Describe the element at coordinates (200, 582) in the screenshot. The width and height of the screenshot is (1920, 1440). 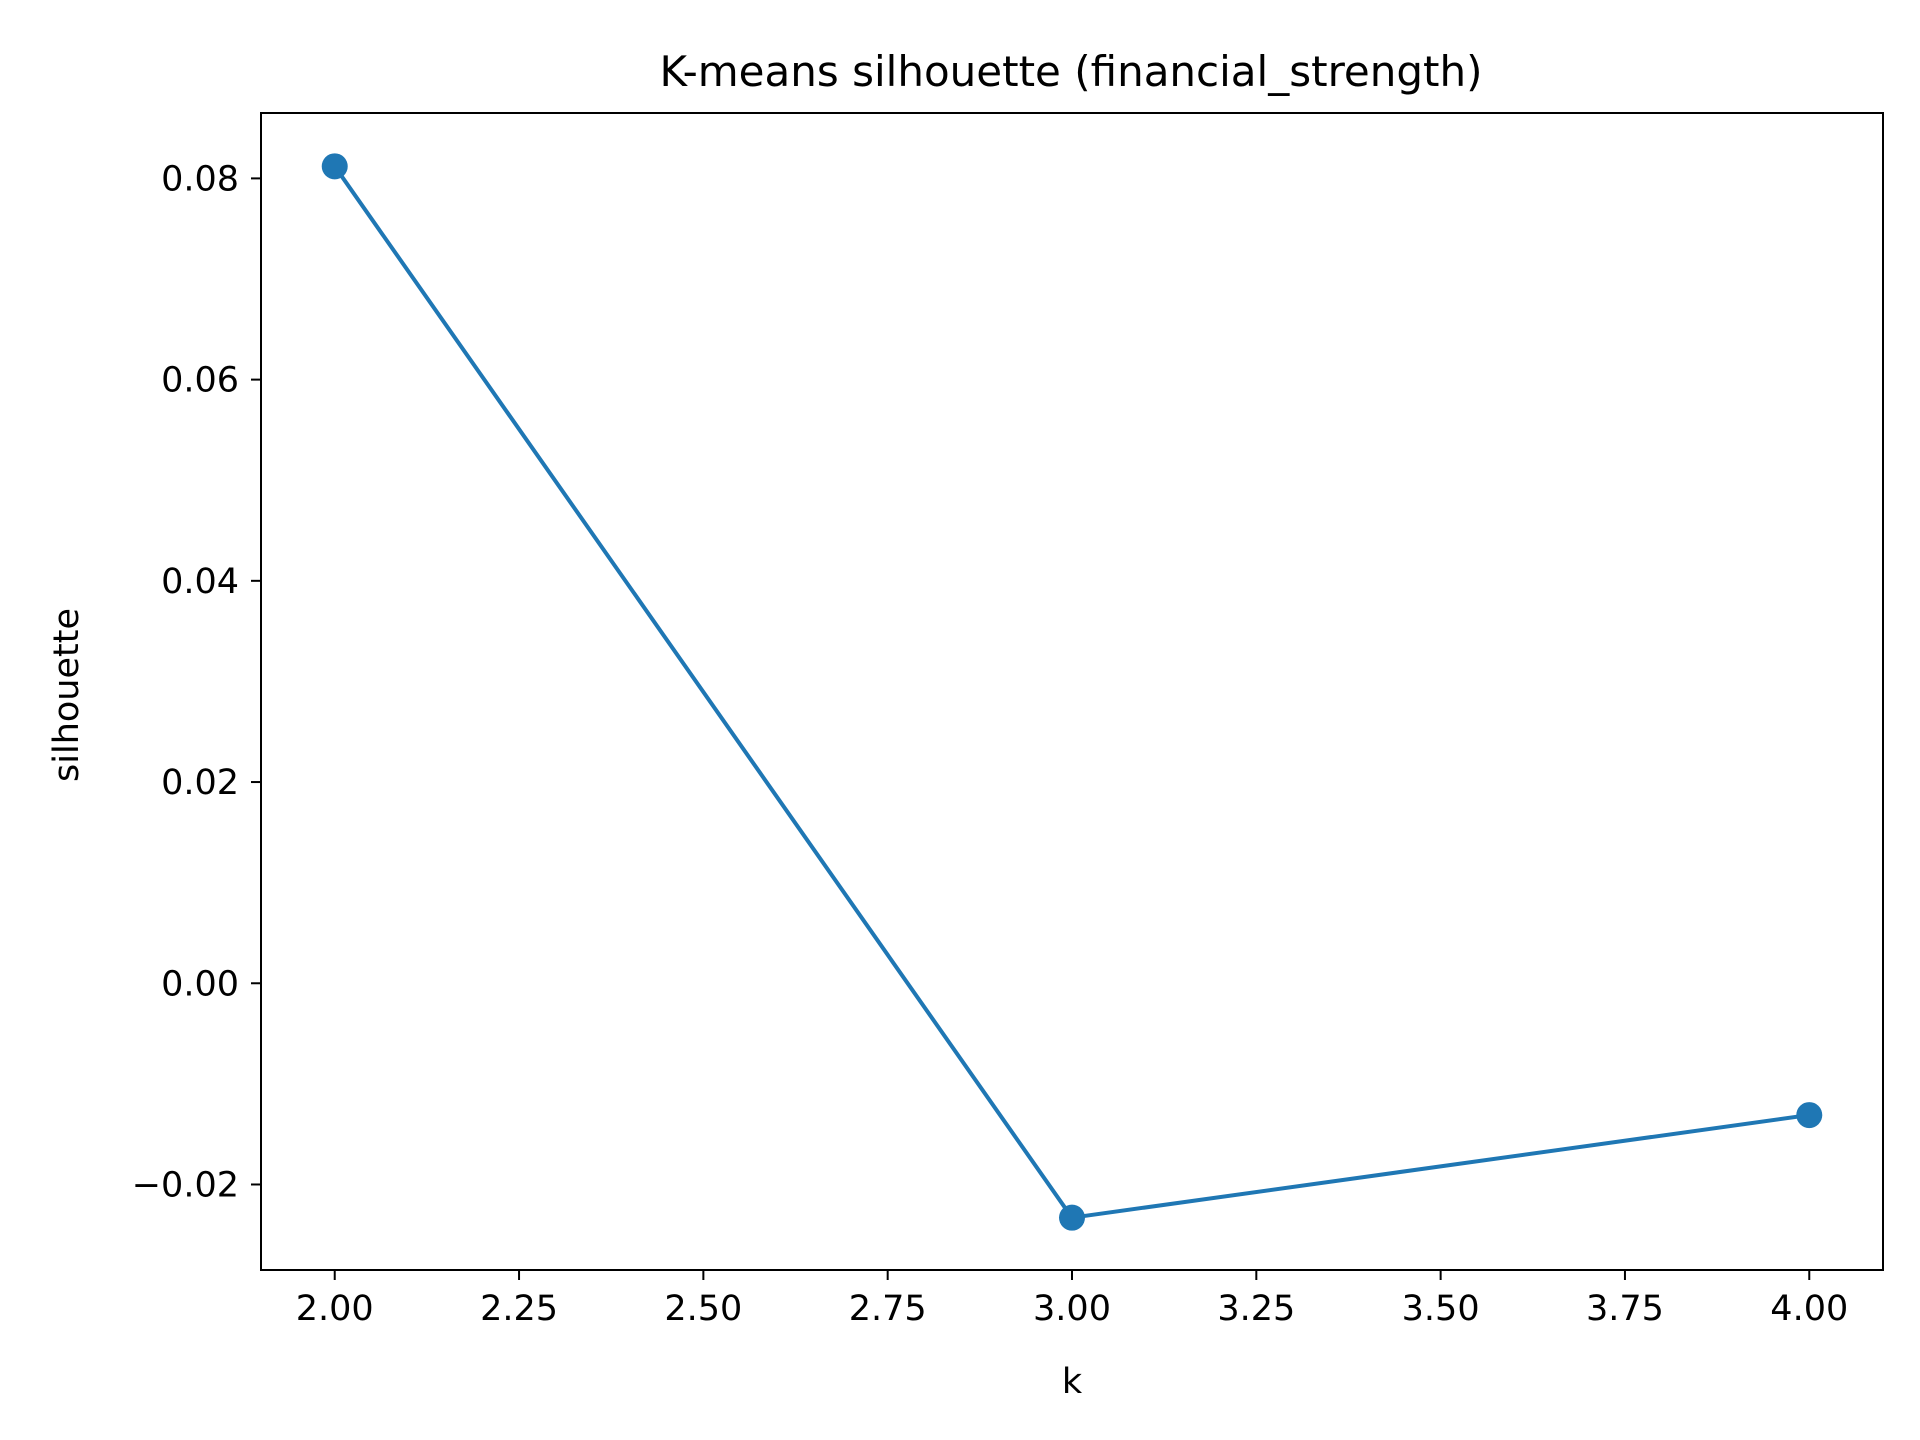
I see `y-tick-label: 0.04` at that location.